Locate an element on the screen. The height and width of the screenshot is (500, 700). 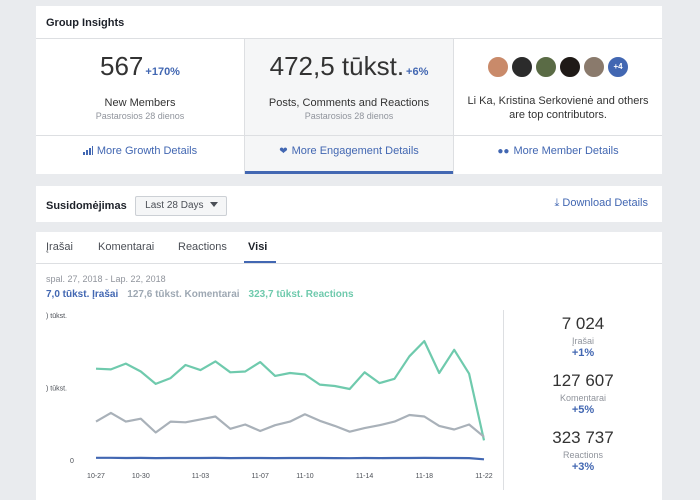
engagement-details-link: ❤ More Engagement Details is located at coordinates (349, 150).